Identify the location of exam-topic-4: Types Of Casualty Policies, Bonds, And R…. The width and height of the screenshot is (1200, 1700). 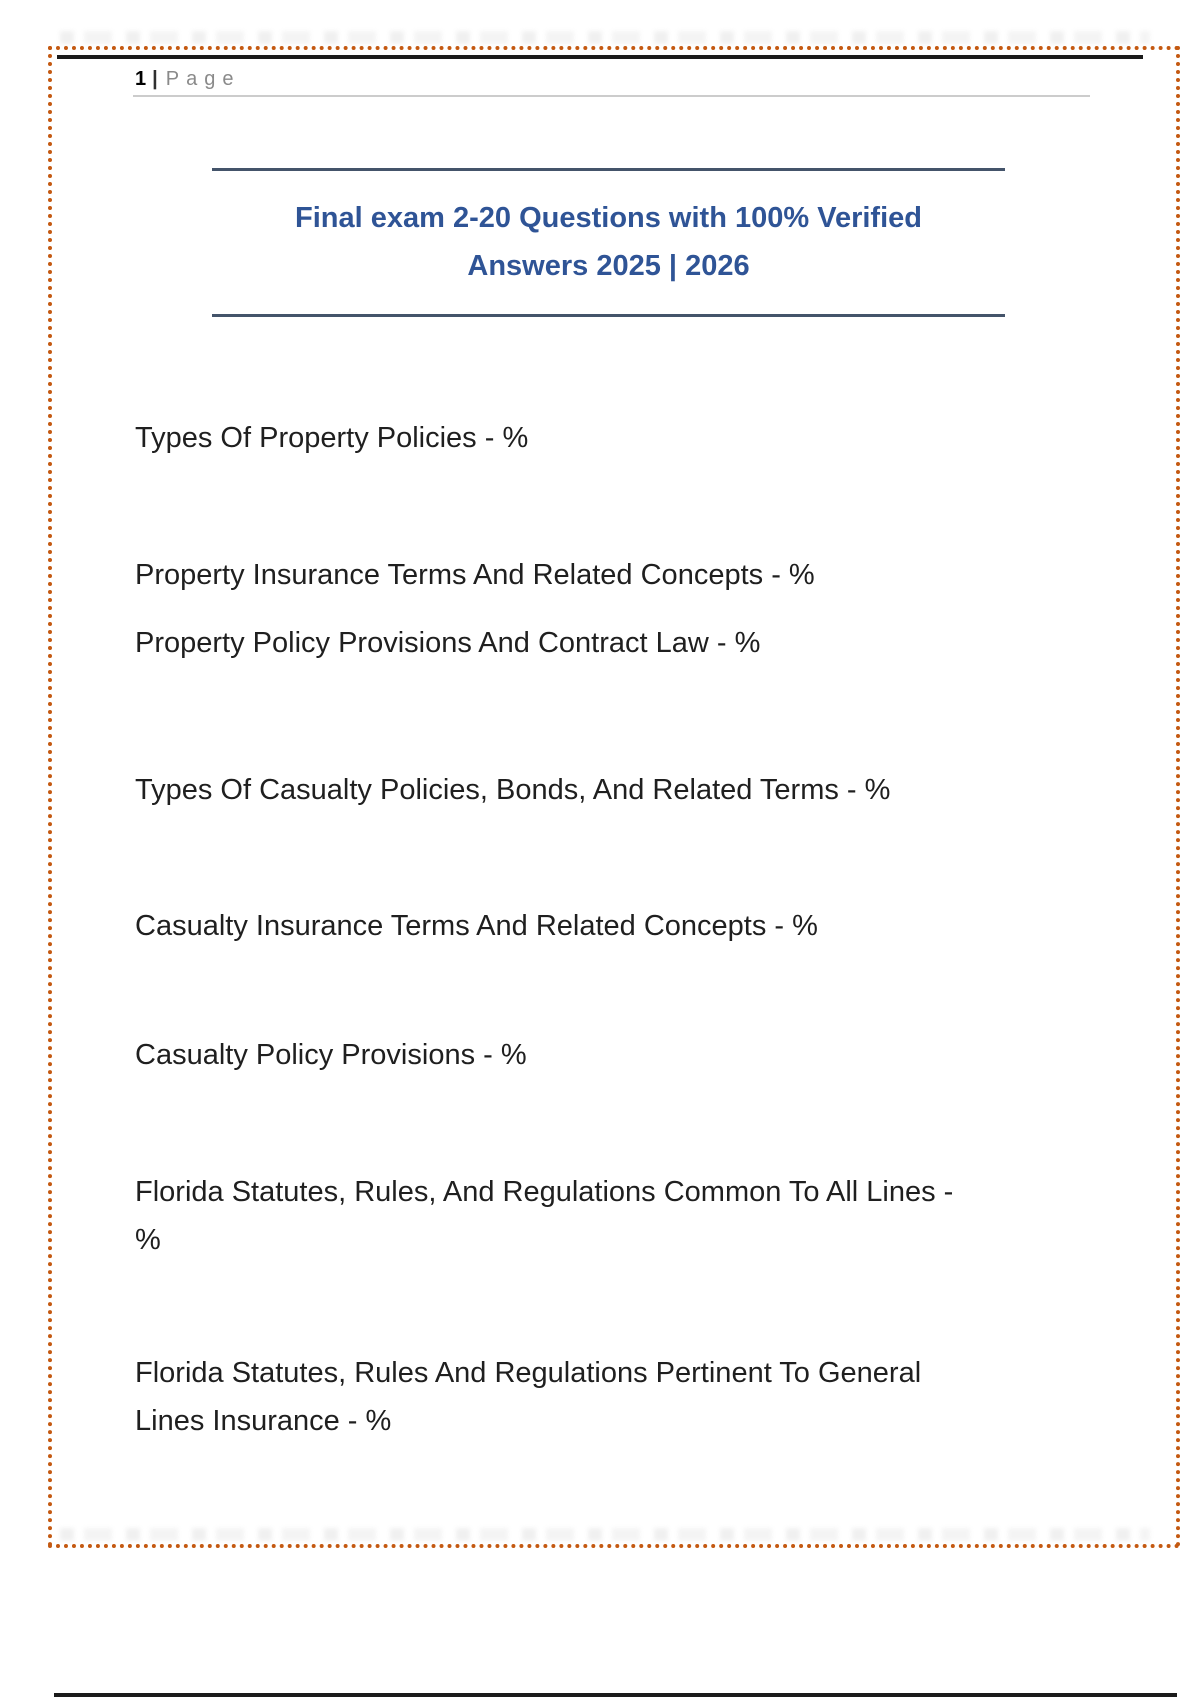
(513, 790).